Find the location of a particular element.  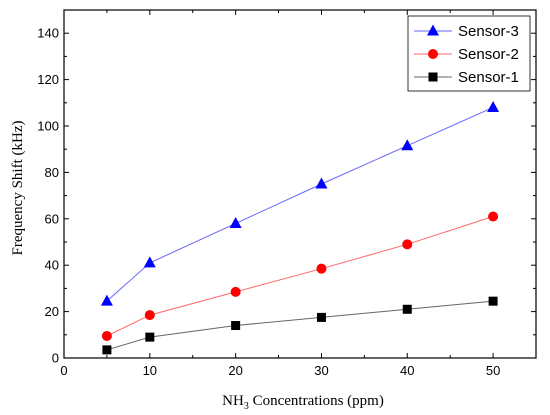

x-axis-title-rest: Concentrations (ppm) is located at coordinates (316, 401).